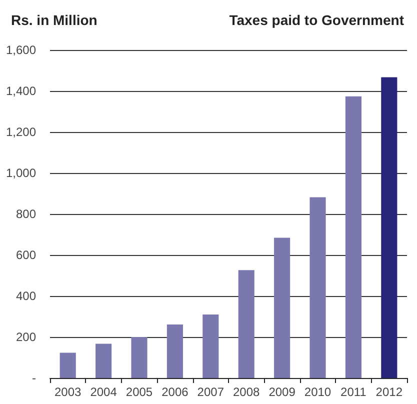 Image resolution: width=417 pixels, height=404 pixels. I want to click on y-tick-label: 600, so click(26, 255).